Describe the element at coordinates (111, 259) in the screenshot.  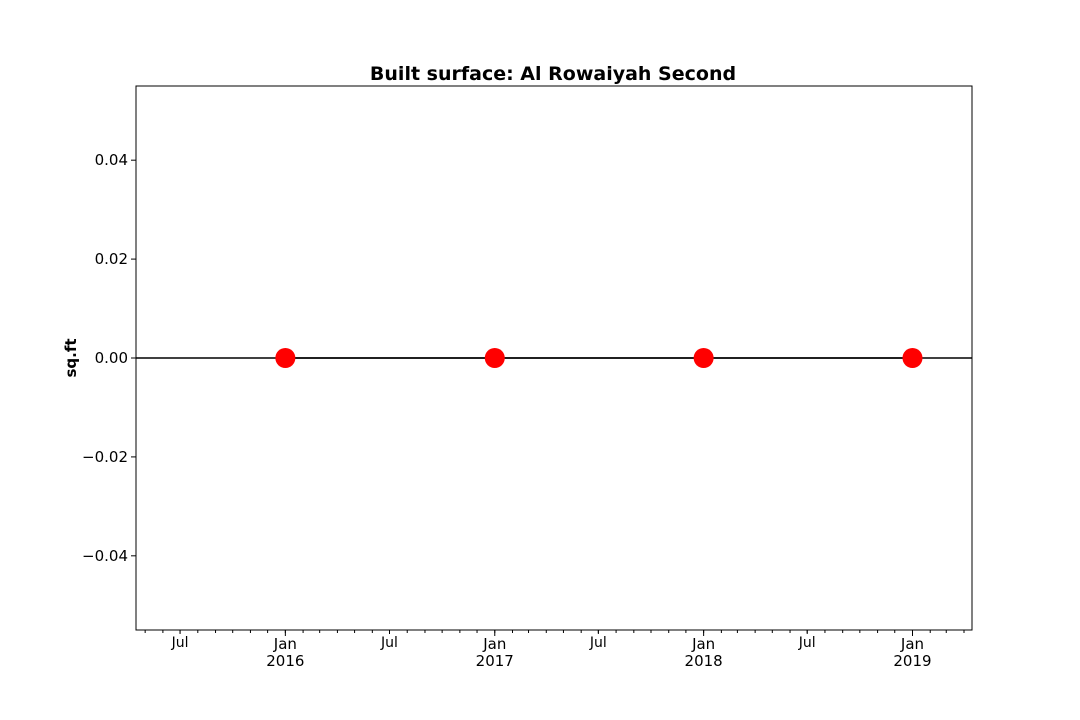
I see `y-tick-label: 0.02` at that location.